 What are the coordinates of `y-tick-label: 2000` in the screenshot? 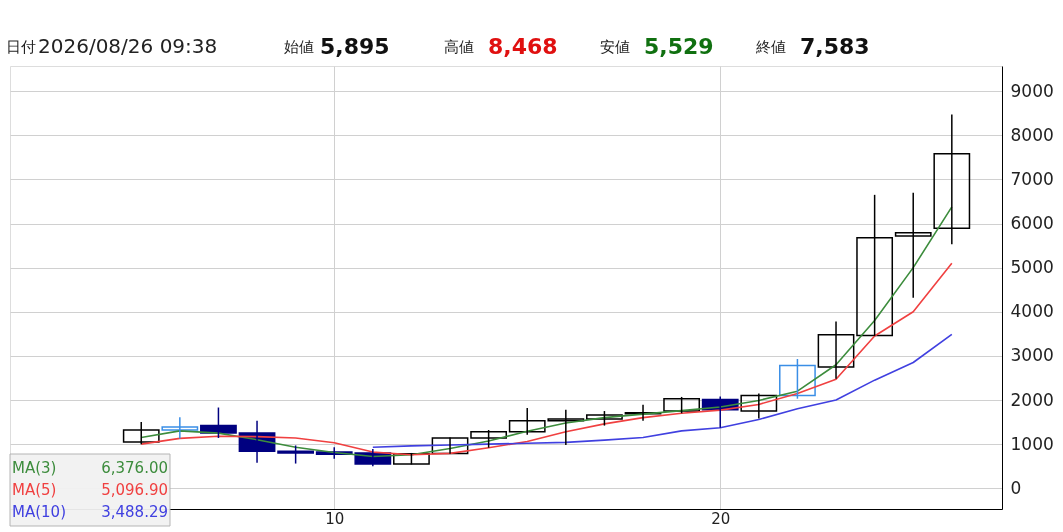 It's located at (1032, 399).